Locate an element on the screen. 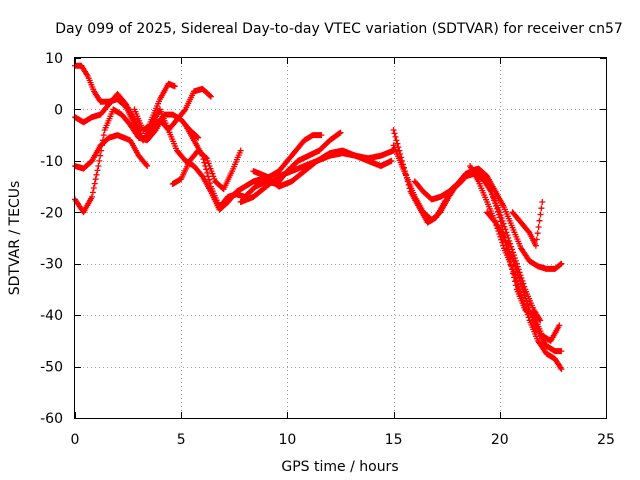 This screenshot has width=640, height=480. y-tick-label: 10 is located at coordinates (54, 59).